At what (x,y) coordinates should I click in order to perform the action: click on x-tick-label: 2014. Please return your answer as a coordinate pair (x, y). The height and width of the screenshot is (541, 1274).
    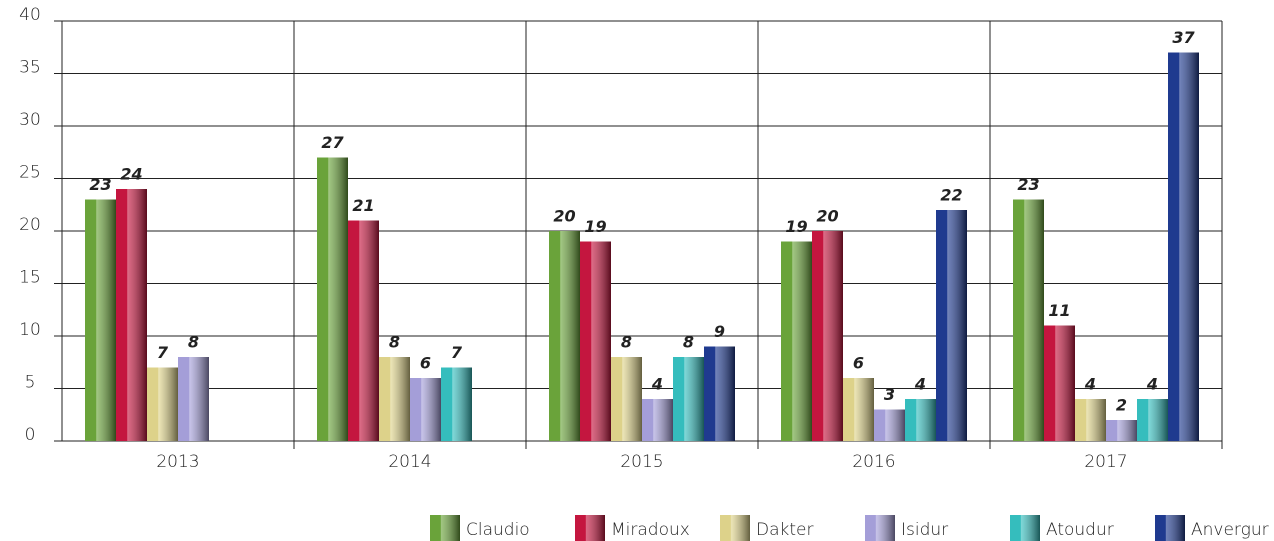
    Looking at the image, I should click on (409, 462).